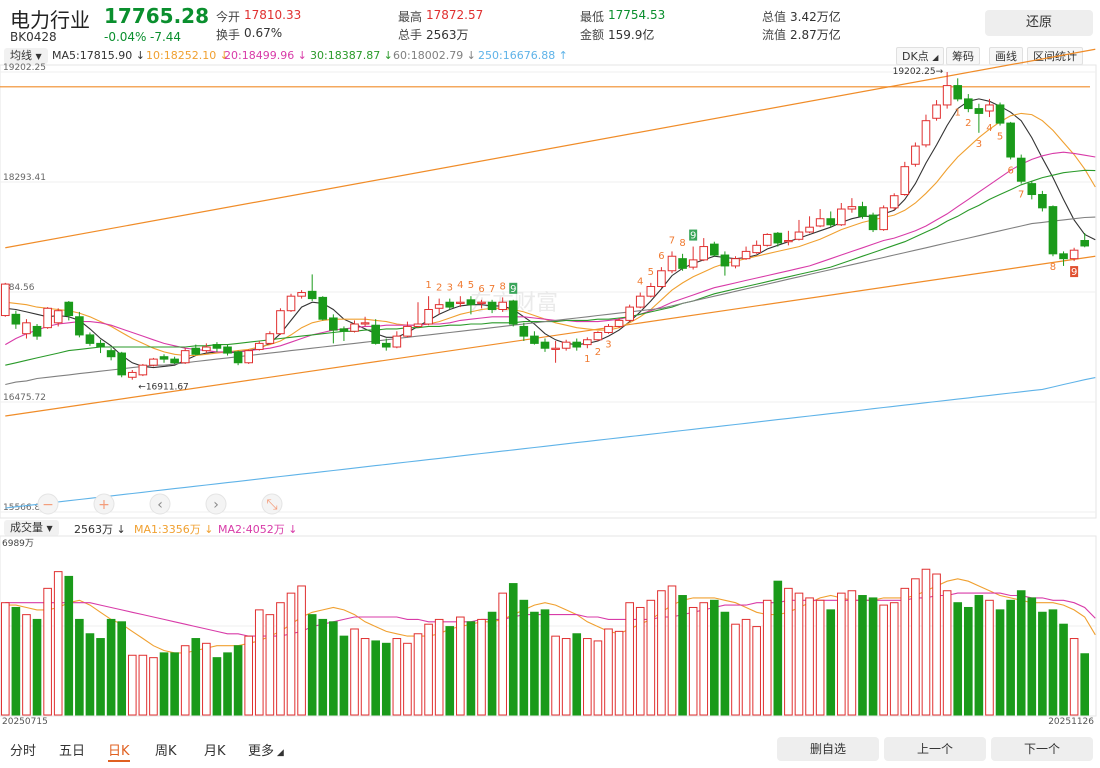  What do you see at coordinates (693, 236) in the screenshot?
I see `td-mark: 9` at bounding box center [693, 236].